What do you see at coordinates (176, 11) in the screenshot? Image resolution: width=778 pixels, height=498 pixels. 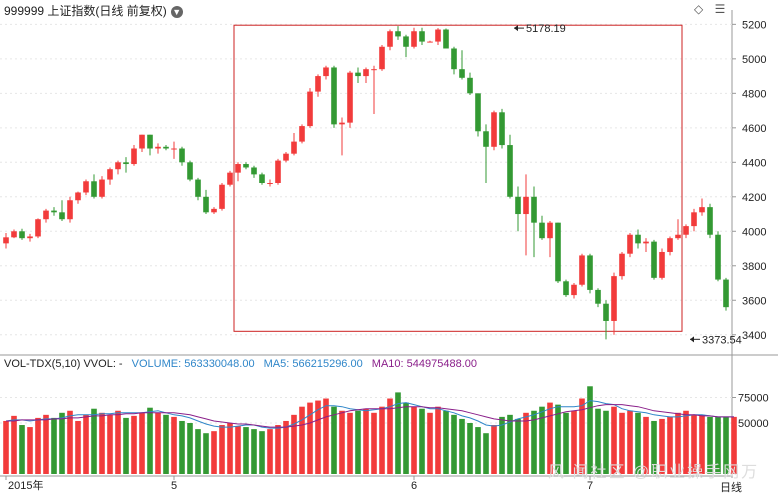 I see `chevron-down-icon: ▼` at bounding box center [176, 11].